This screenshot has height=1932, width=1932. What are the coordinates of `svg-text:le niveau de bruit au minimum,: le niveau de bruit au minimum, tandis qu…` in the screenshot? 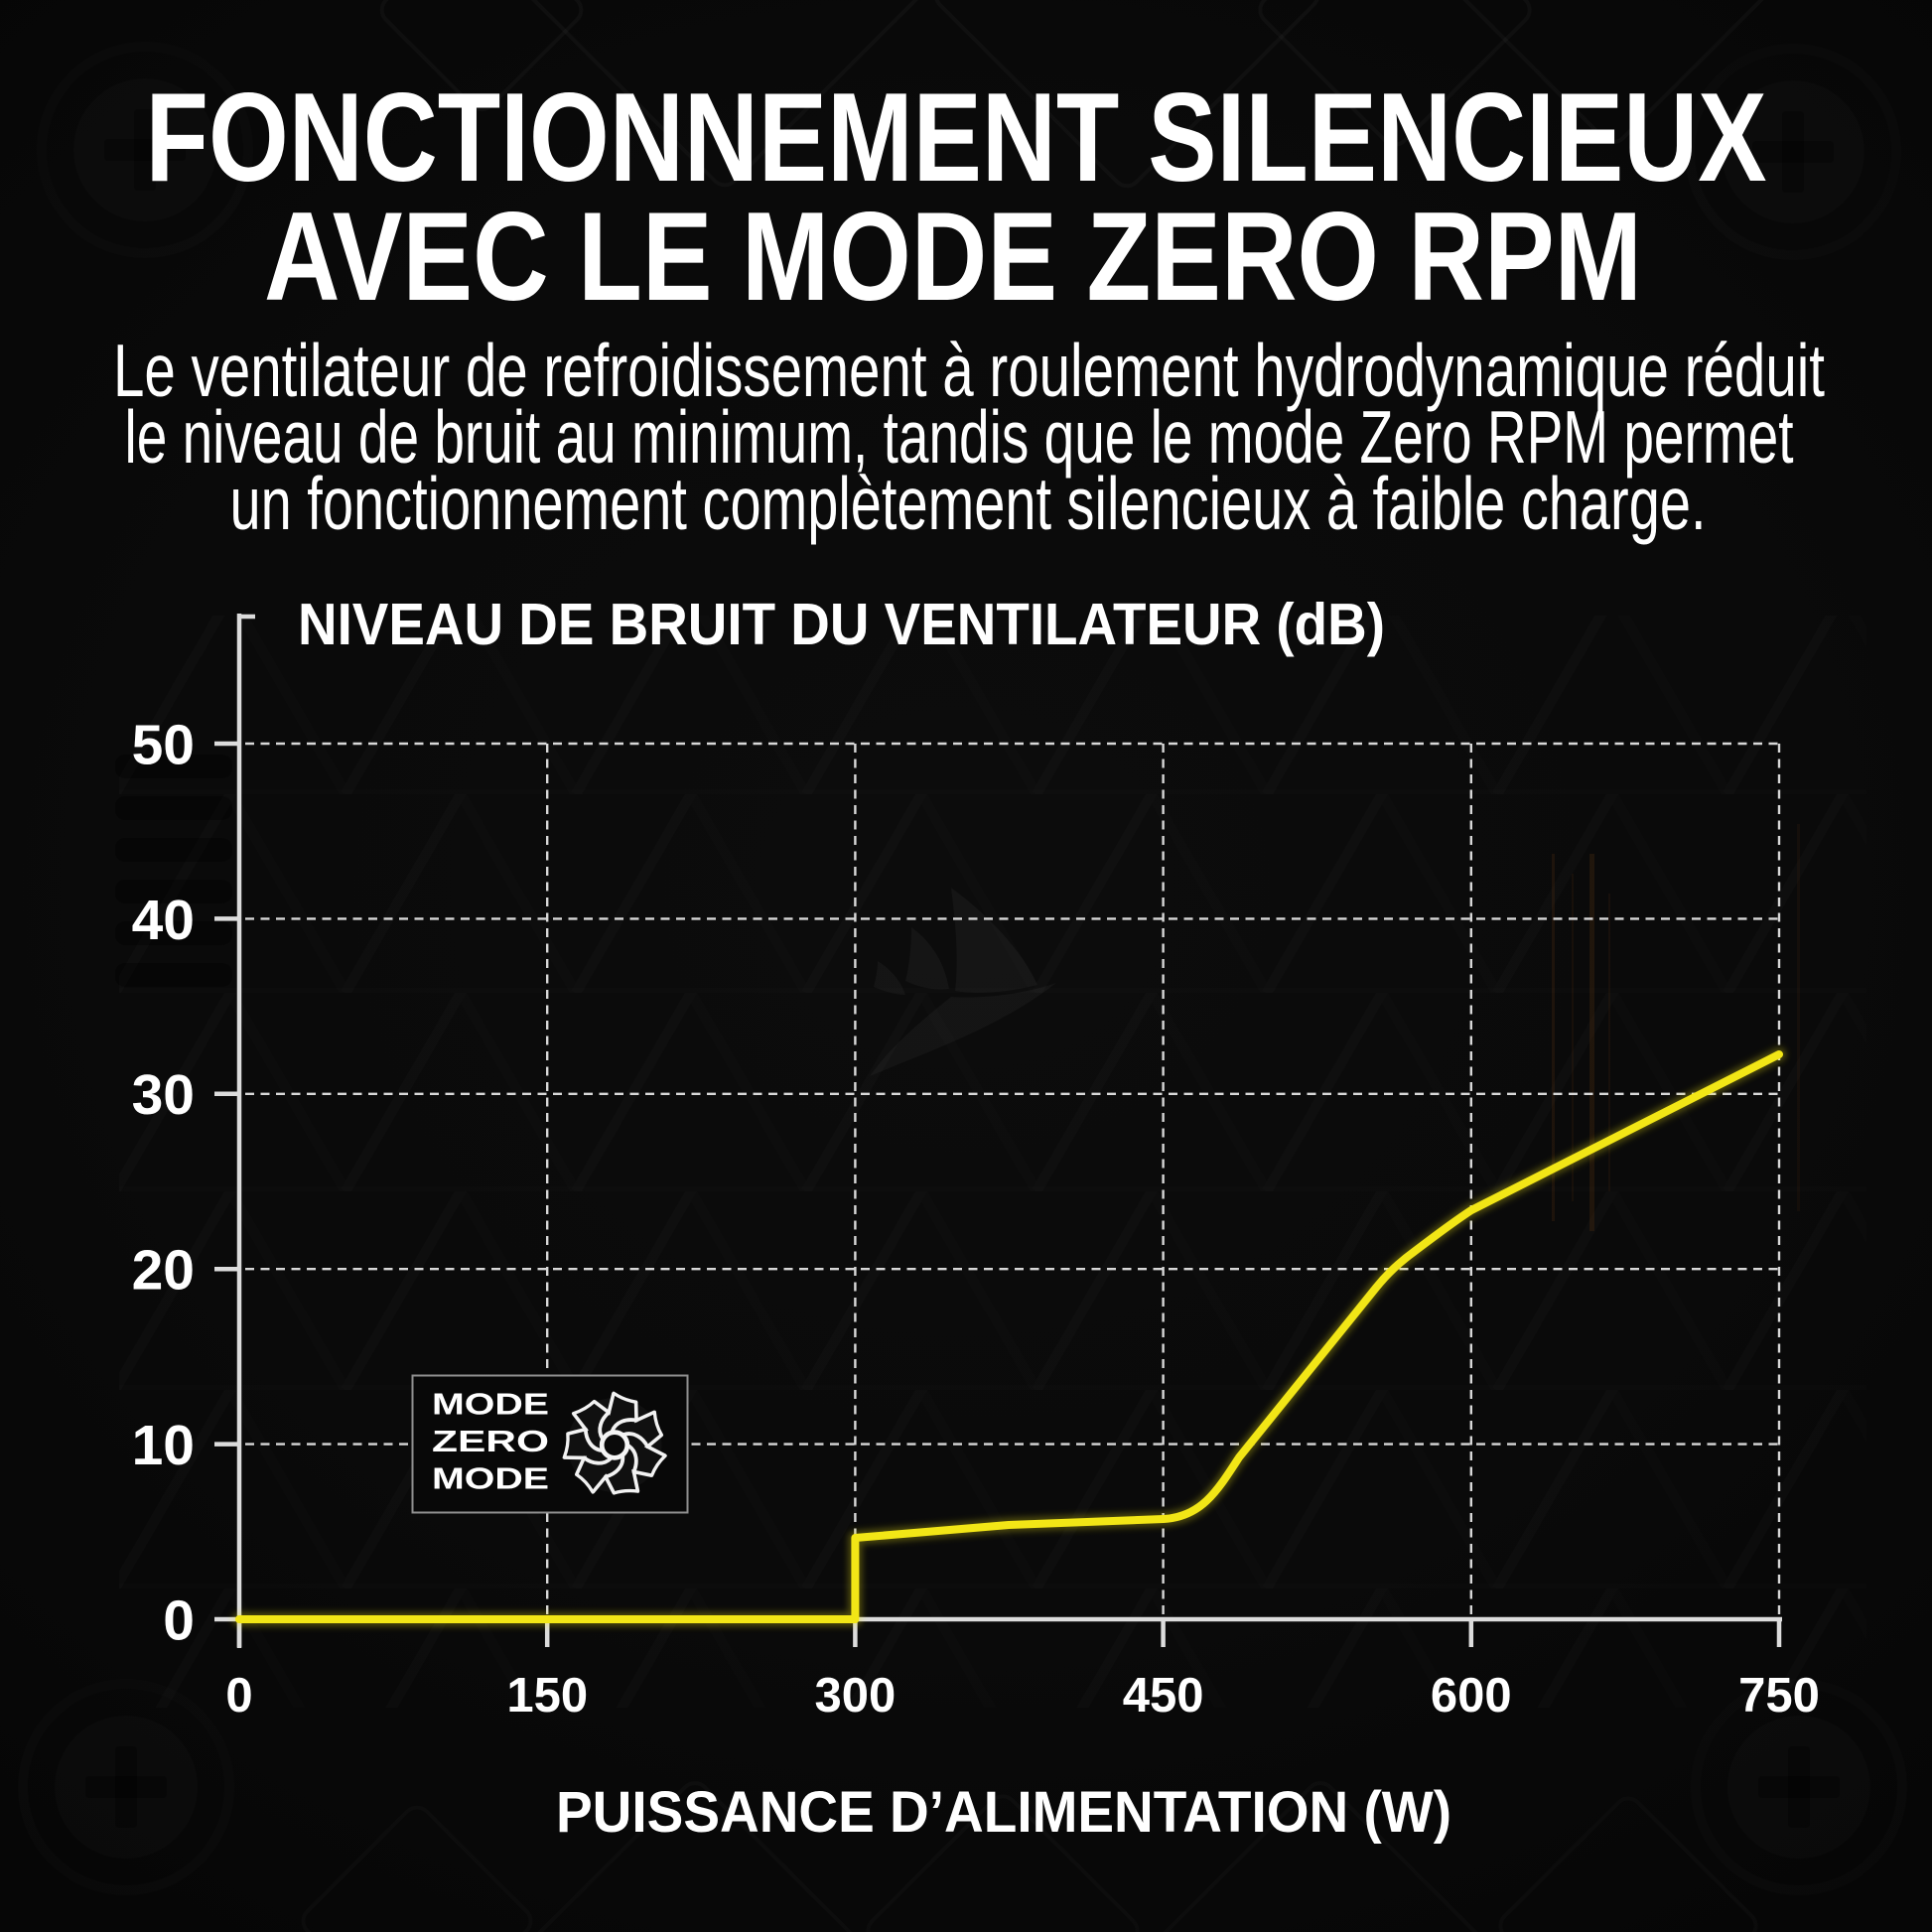 It's located at (959, 437).